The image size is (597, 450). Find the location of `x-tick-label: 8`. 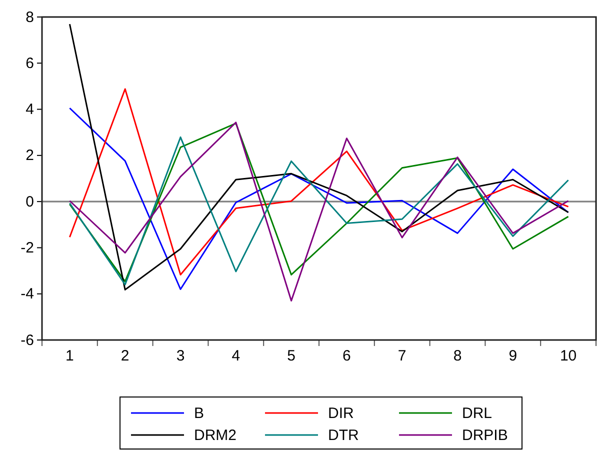

x-tick-label: 8 is located at coordinates (457, 356).